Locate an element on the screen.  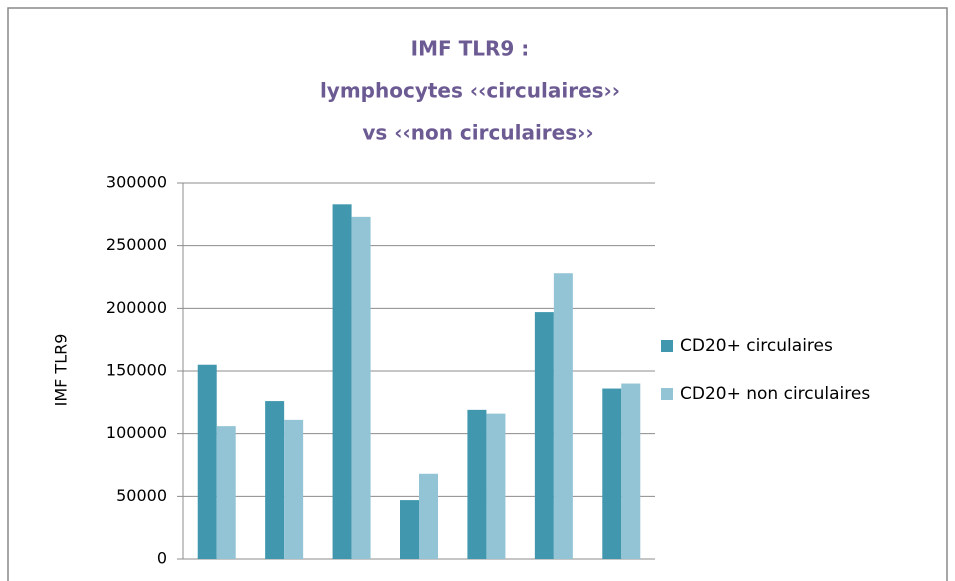
chart-title: lymphocytes ‹‹circulaires›› is located at coordinates (470, 91).